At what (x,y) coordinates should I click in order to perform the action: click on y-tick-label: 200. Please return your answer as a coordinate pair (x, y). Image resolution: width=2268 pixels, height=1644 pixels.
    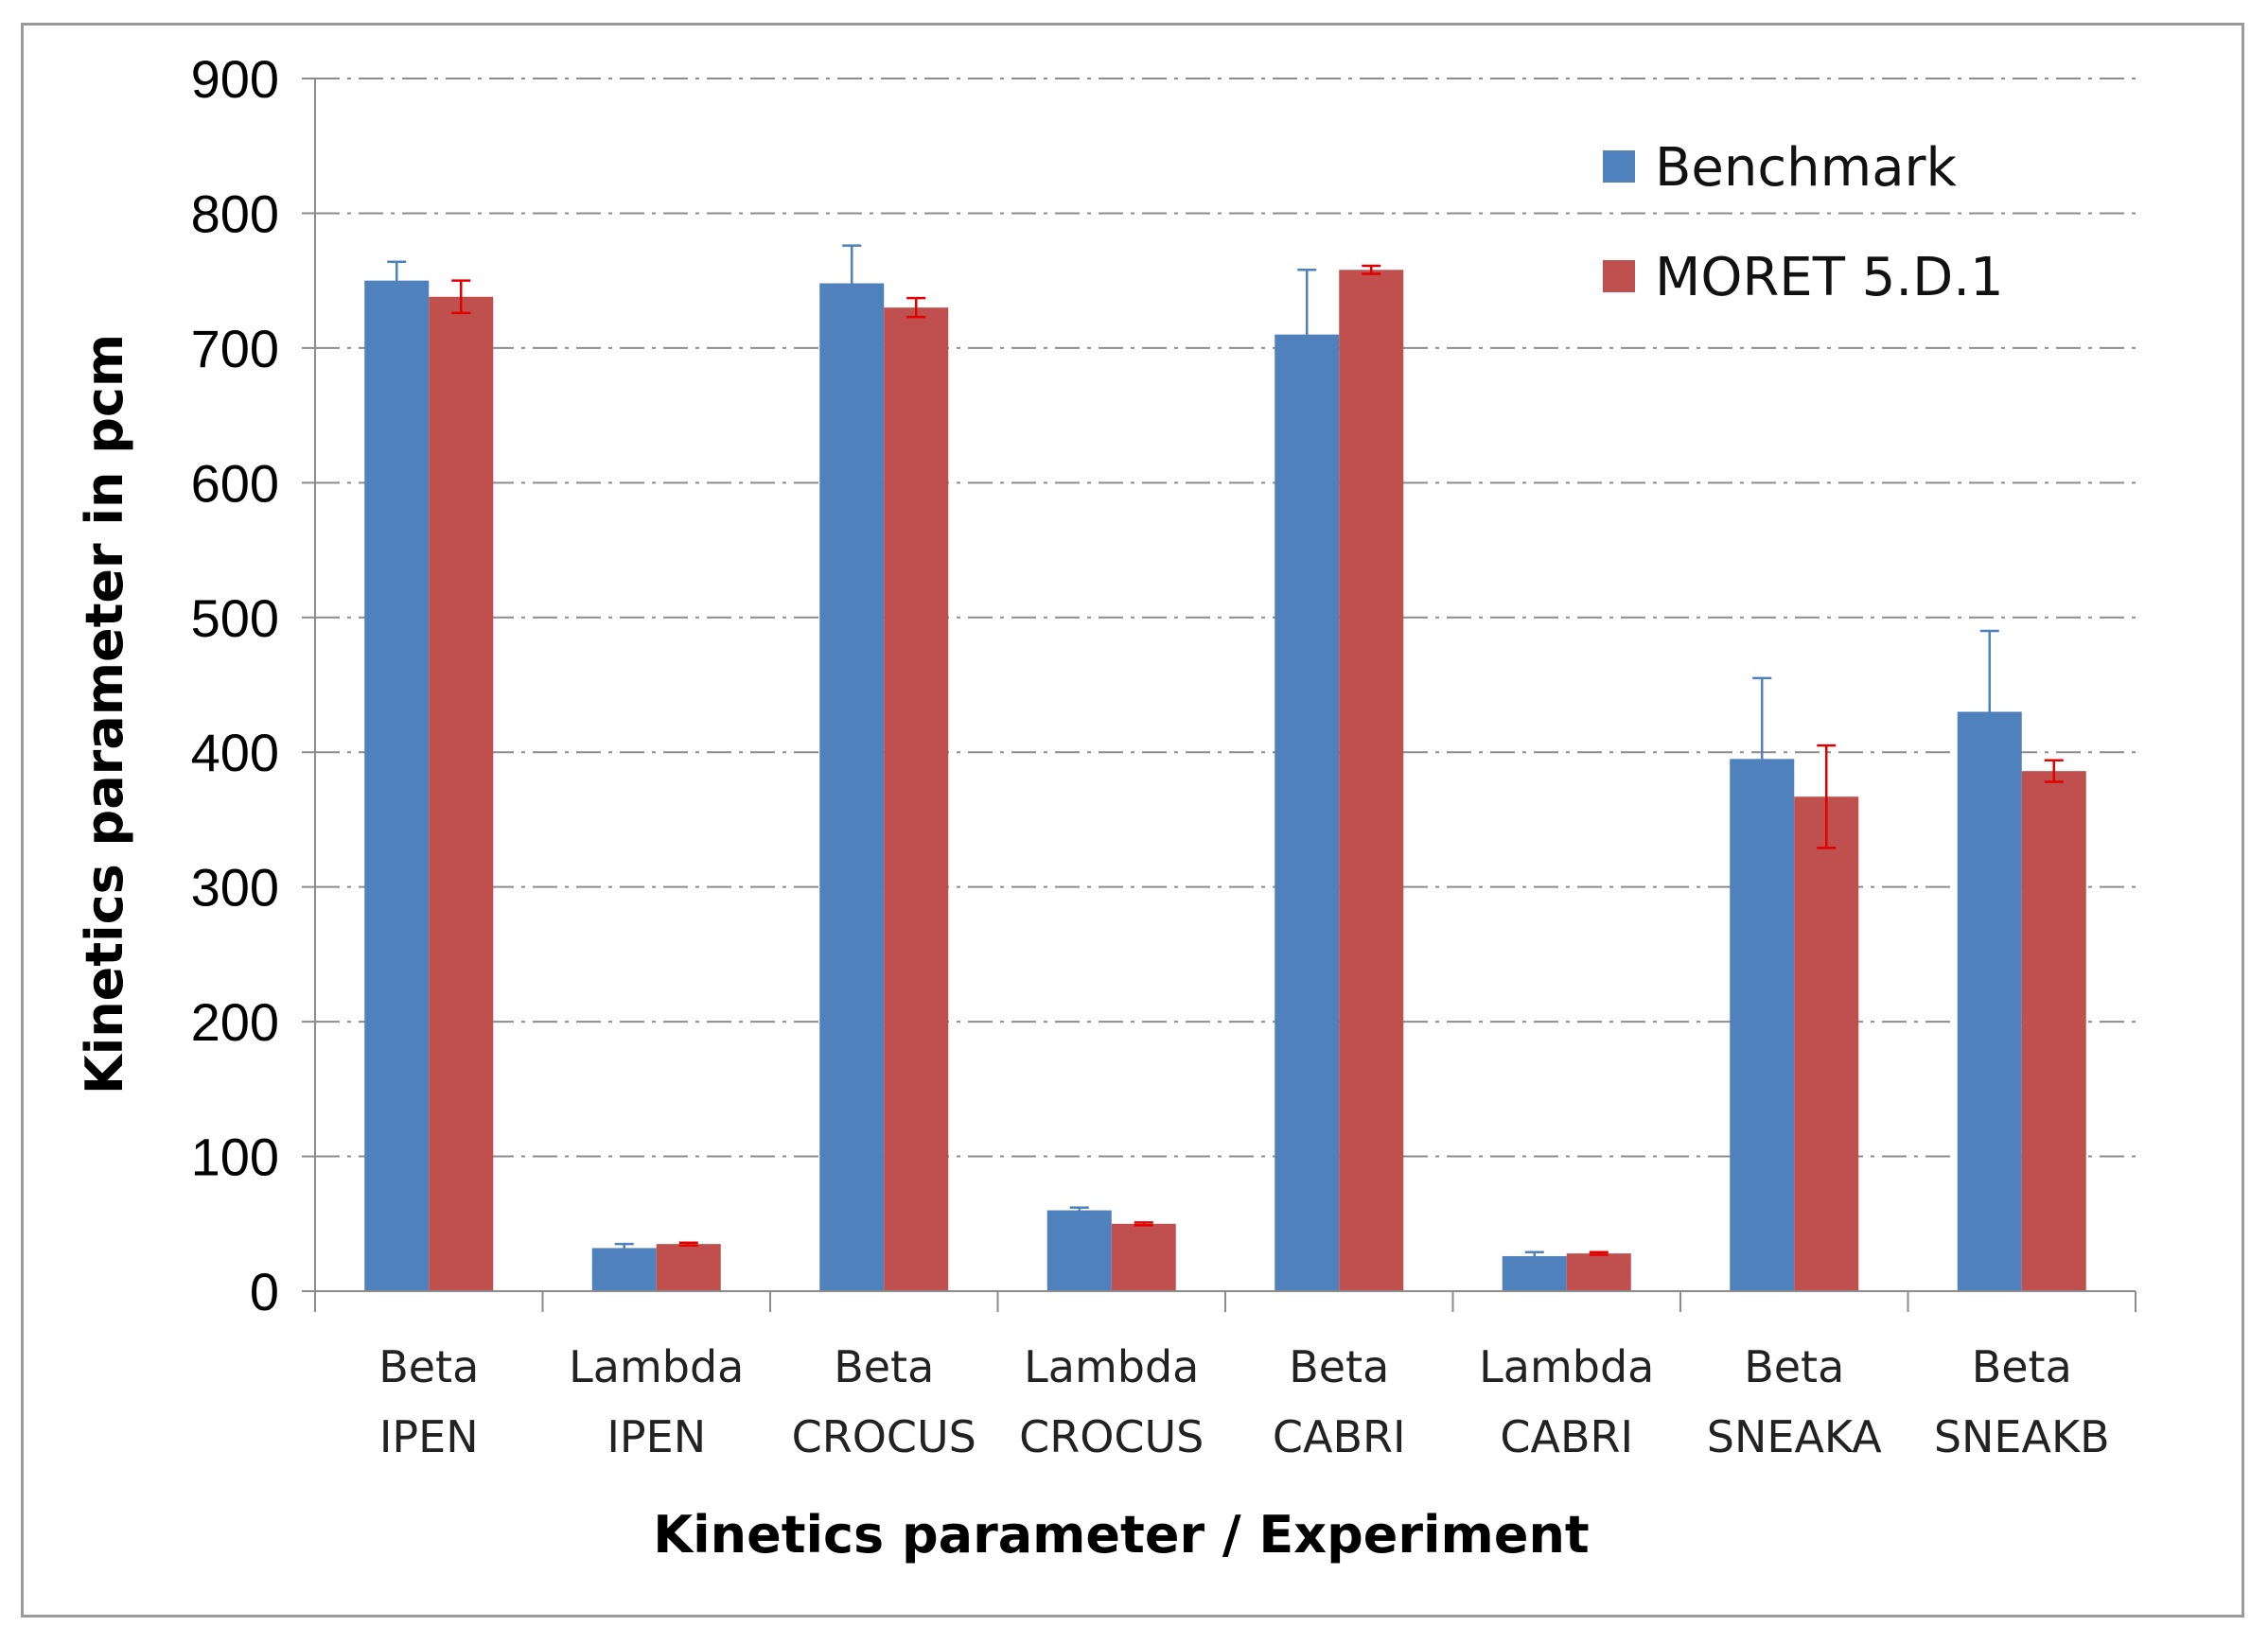
    Looking at the image, I should click on (235, 1022).